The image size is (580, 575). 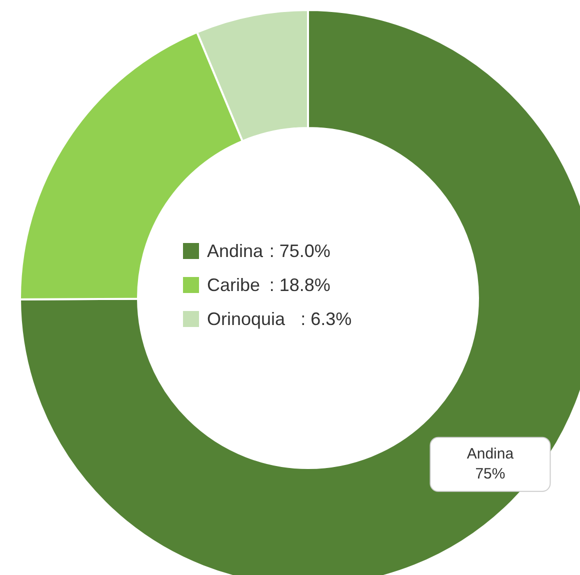 What do you see at coordinates (299, 285) in the screenshot?
I see `data-label: : 18.8%` at bounding box center [299, 285].